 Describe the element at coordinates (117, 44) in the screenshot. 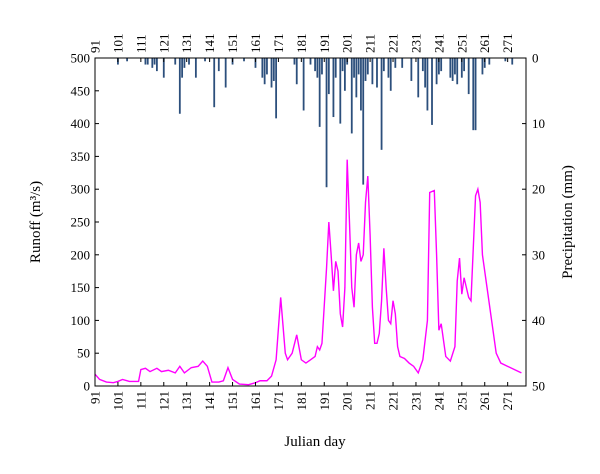

I see `x-top-tick-label: 101` at that location.